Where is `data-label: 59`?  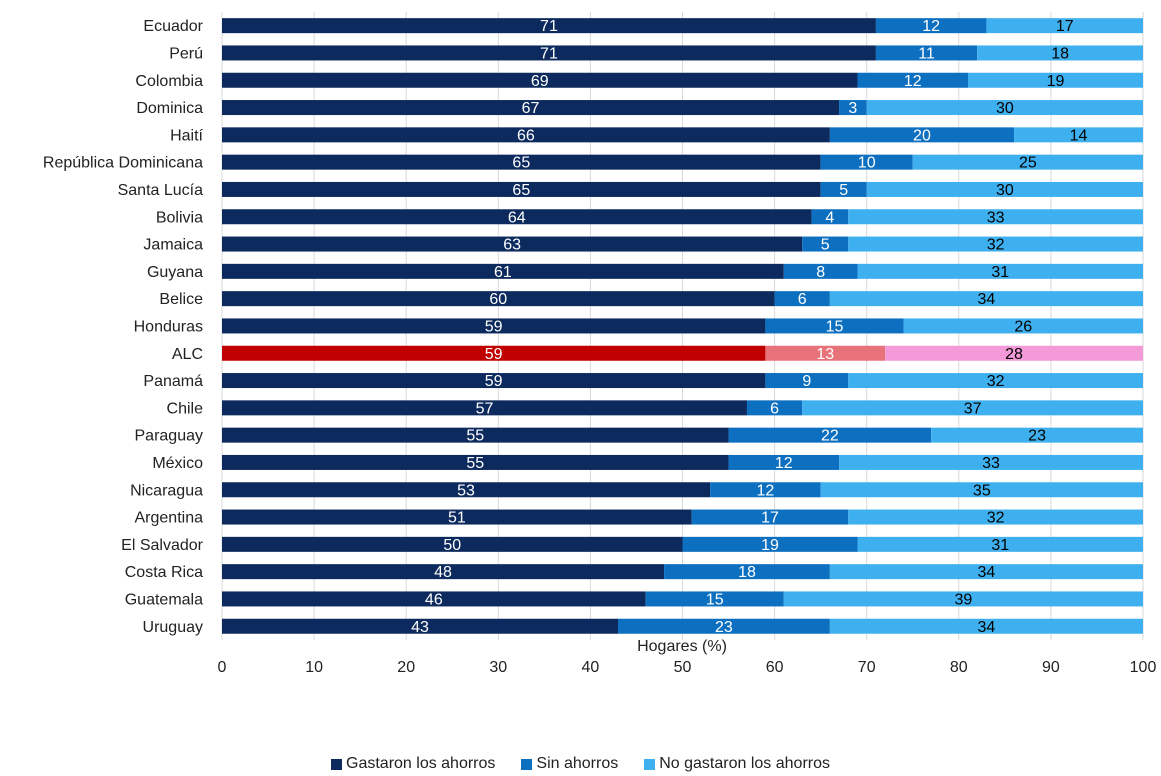
data-label: 59 is located at coordinates (494, 326).